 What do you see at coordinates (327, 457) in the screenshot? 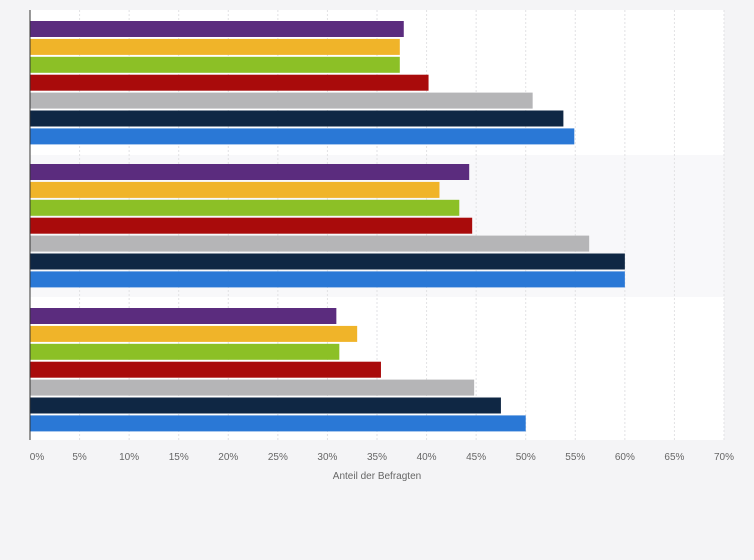
I see `x-tick-label: 30%` at bounding box center [327, 457].